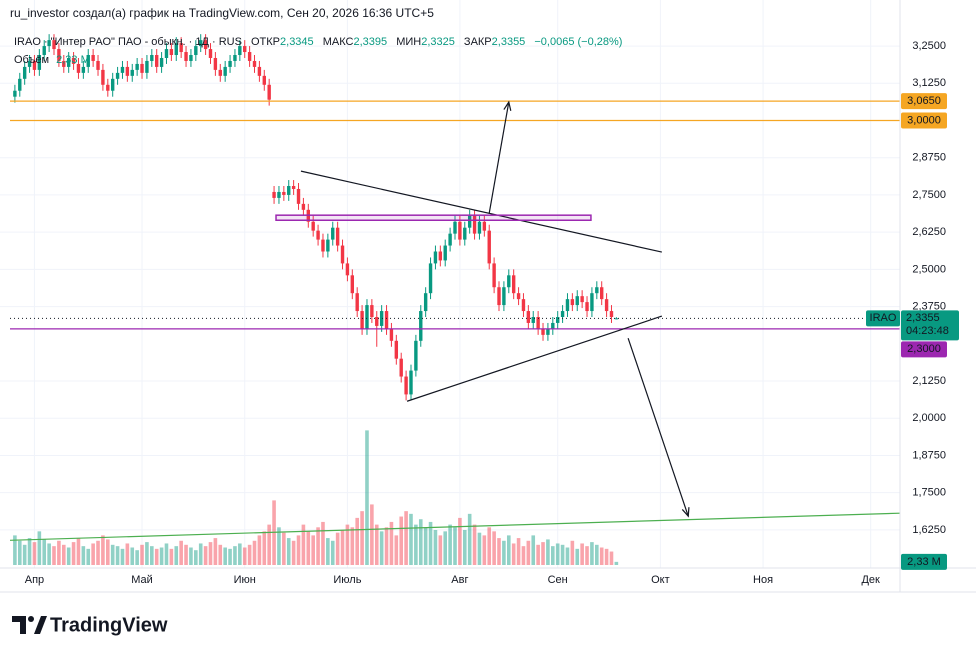  What do you see at coordinates (433, 217) in the screenshot?
I see `drawing-rect` at bounding box center [433, 217].